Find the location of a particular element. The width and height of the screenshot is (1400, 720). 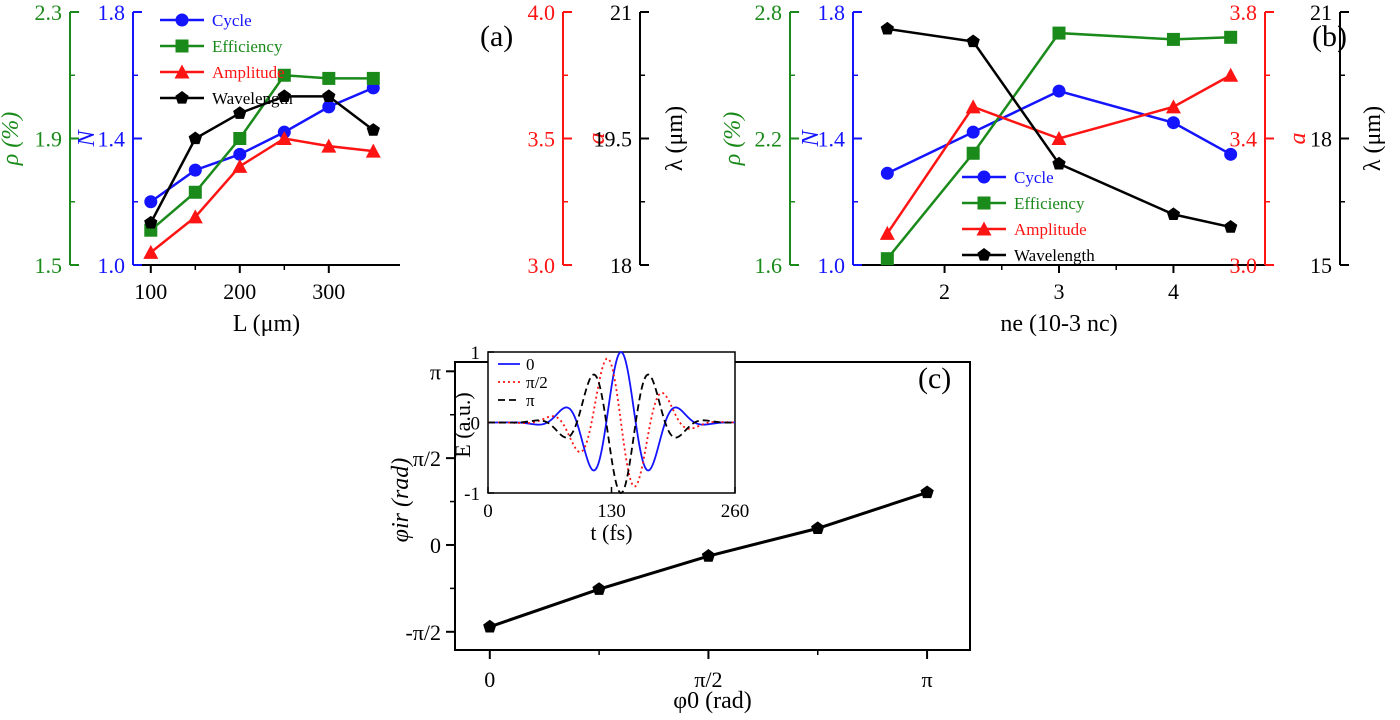

panel-b-axis-0-label: ρ (%) is located at coordinates (733, 139).